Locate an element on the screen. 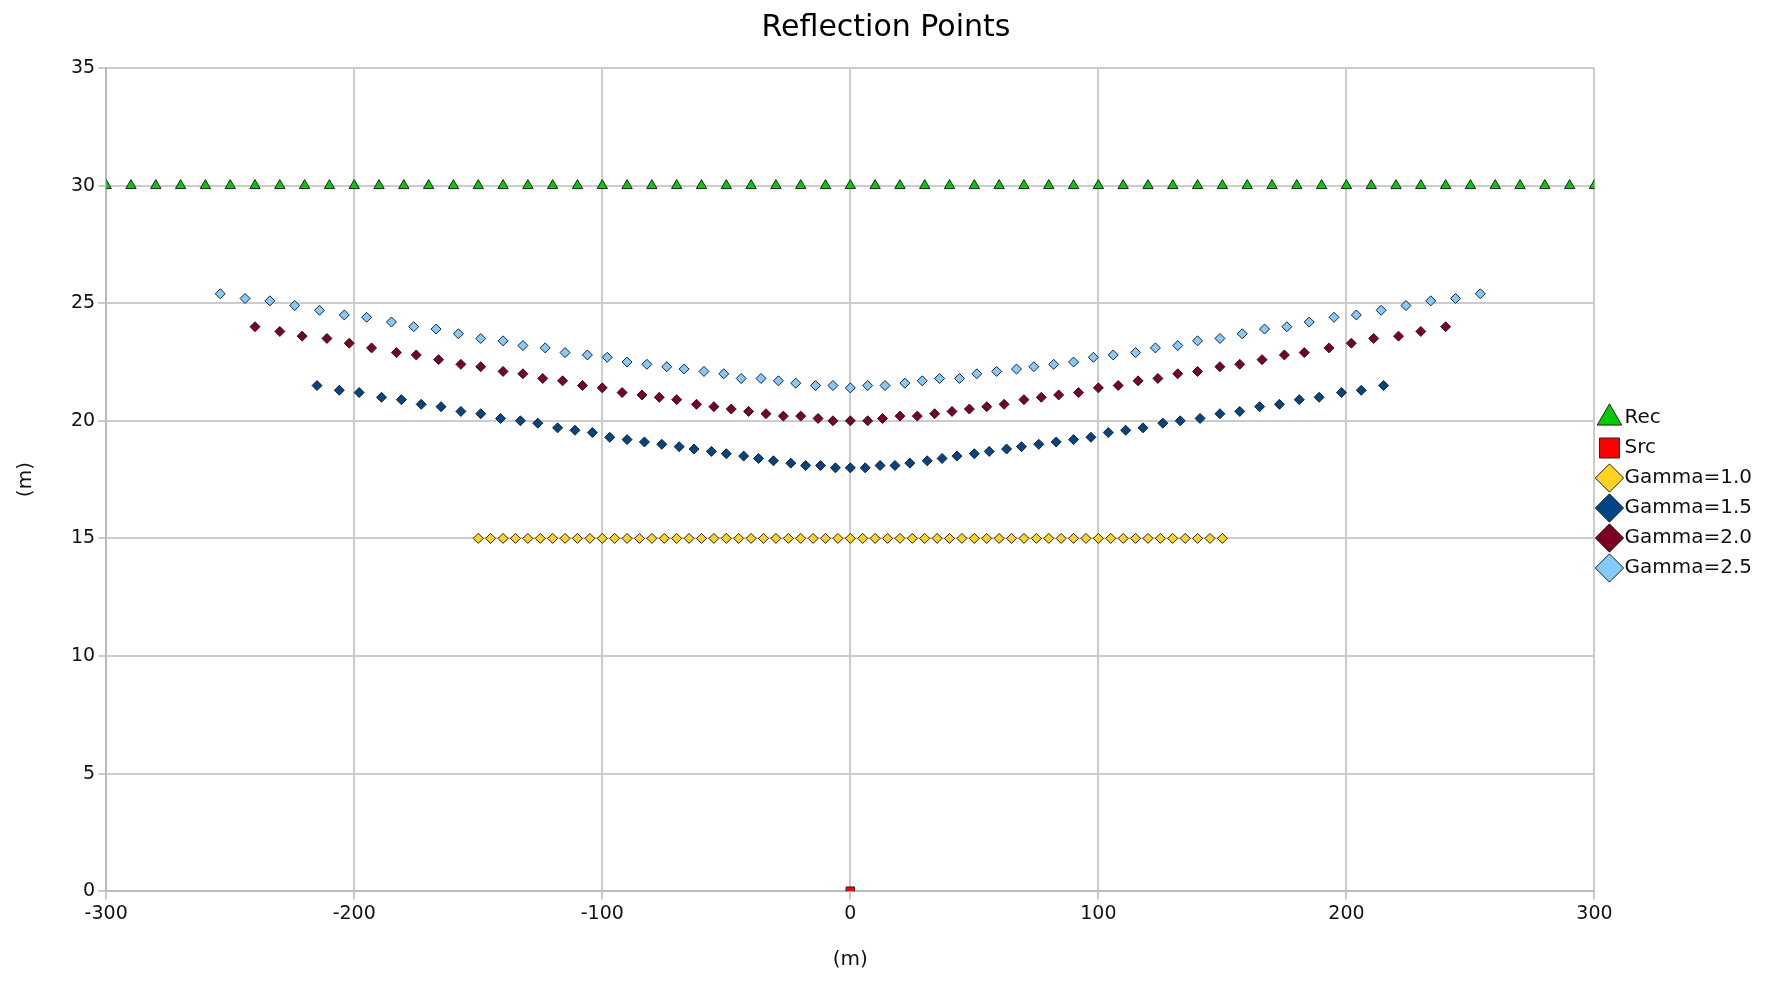  y-axis-title: (m) is located at coordinates (24, 480).